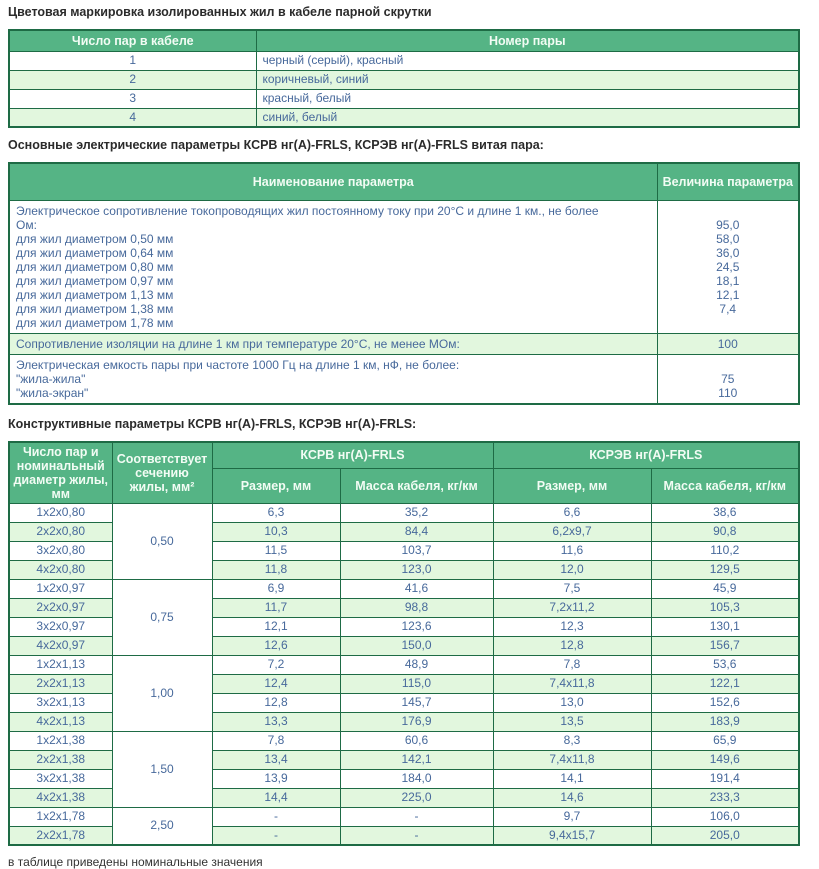 Image resolution: width=819 pixels, height=869 pixels. What do you see at coordinates (728, 224) in the screenshot?
I see `value-line: 95,0` at bounding box center [728, 224].